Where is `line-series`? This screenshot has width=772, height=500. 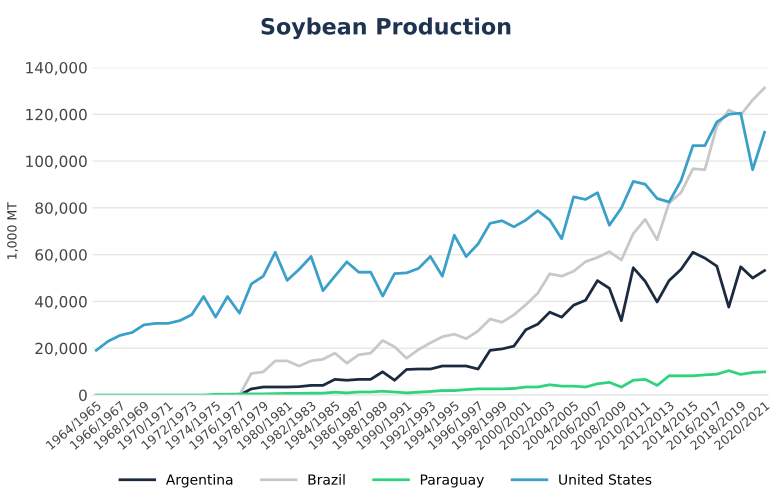
line-series is located at coordinates (430, 382).